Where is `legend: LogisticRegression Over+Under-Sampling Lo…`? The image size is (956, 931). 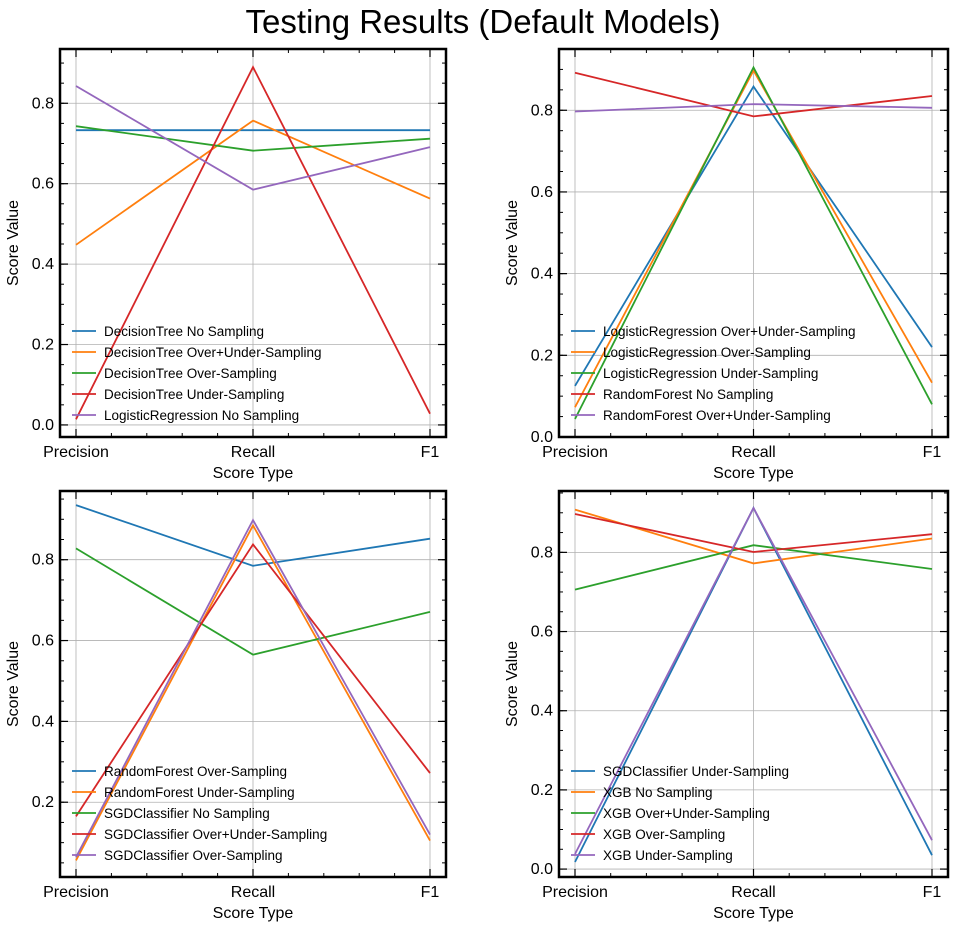
legend: LogisticRegression Over+Under-Sampling Lo… is located at coordinates (713, 373).